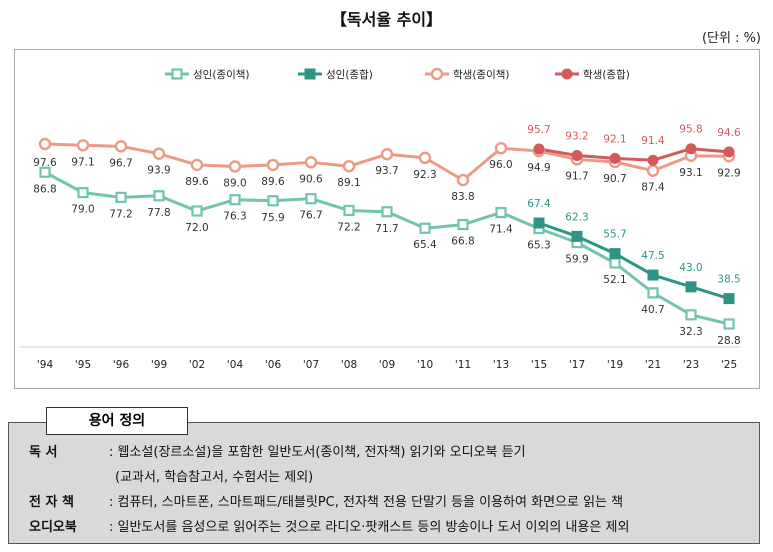 Image resolution: width=773 pixels, height=552 pixels. Describe the element at coordinates (728, 173) in the screenshot. I see `data-label: 92.9` at that location.